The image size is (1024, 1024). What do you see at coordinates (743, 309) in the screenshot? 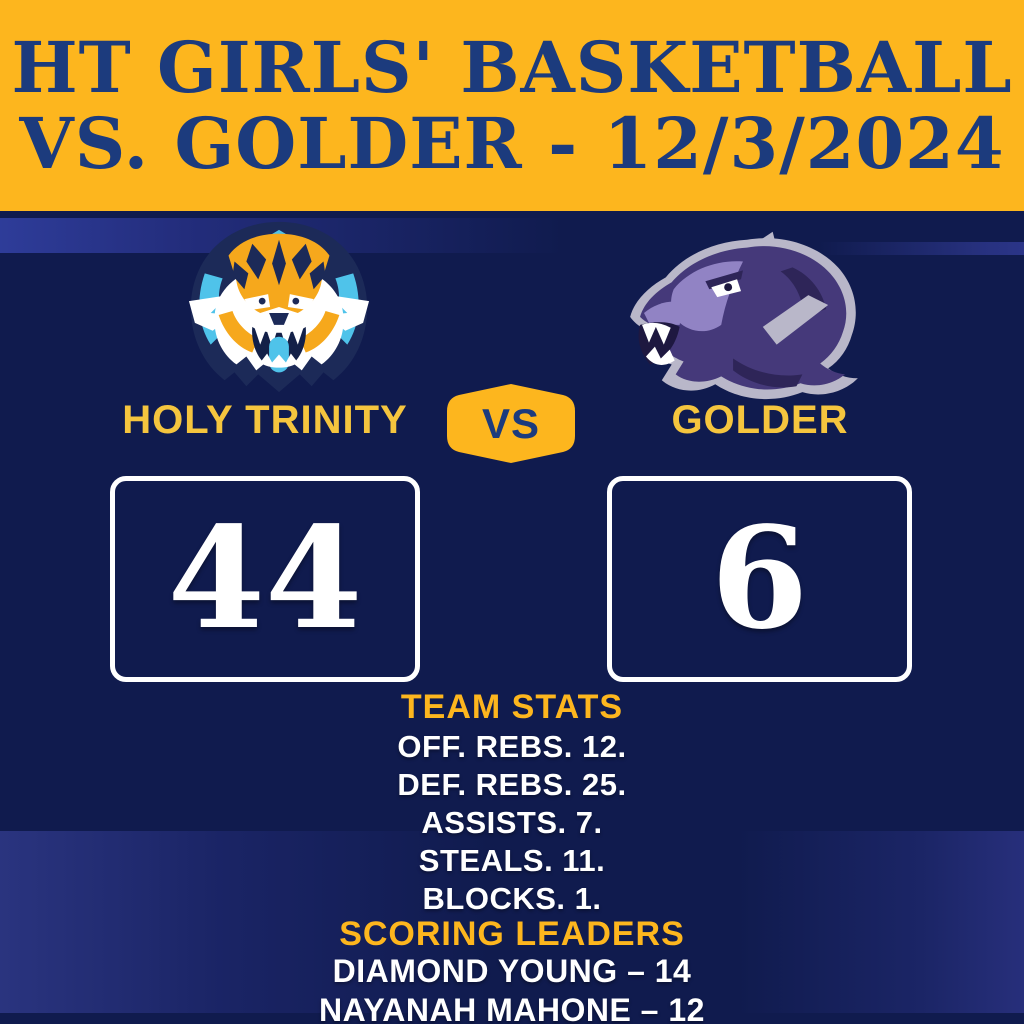
I see `panther-mascot-icon` at bounding box center [743, 309].